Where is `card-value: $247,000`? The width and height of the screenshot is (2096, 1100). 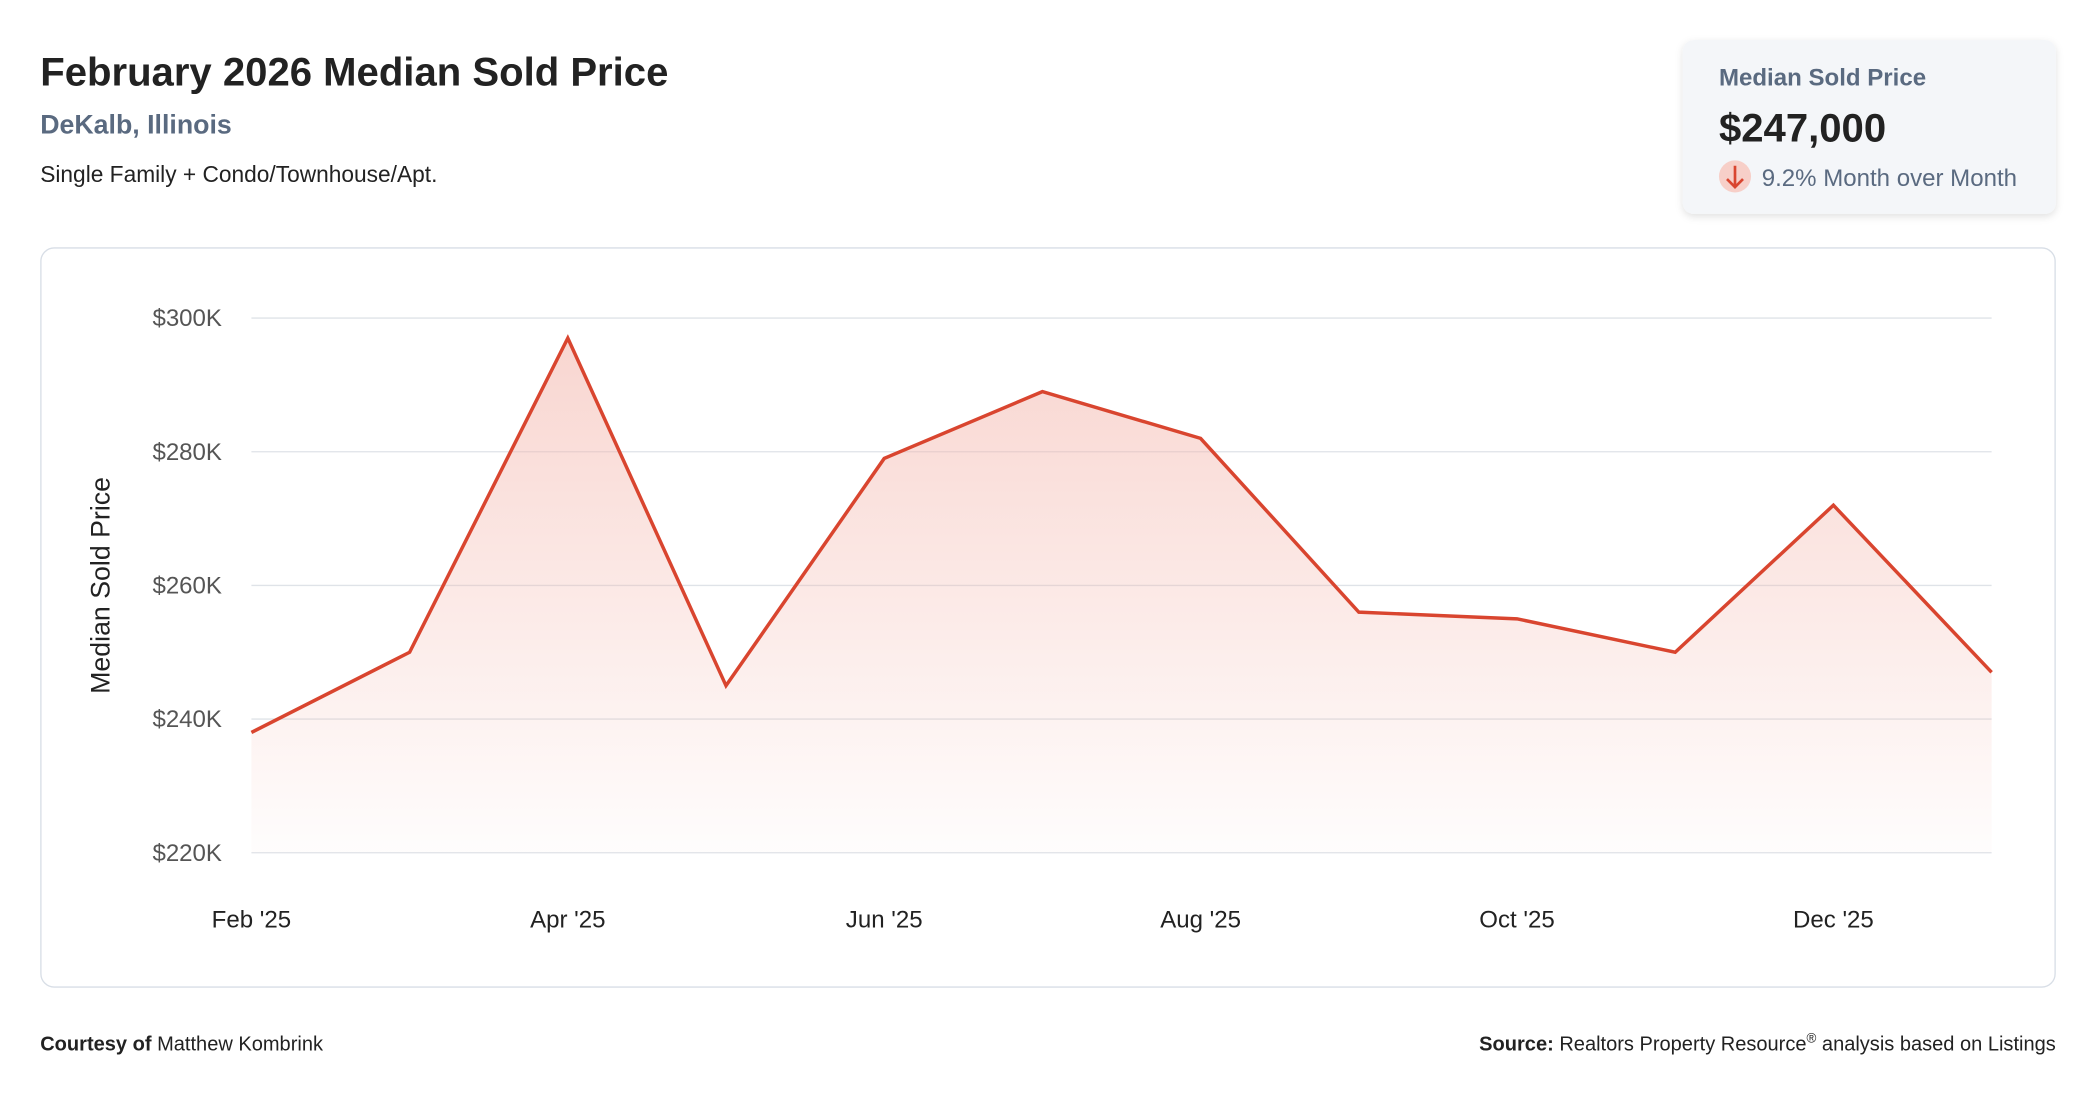 card-value: $247,000 is located at coordinates (1802, 129).